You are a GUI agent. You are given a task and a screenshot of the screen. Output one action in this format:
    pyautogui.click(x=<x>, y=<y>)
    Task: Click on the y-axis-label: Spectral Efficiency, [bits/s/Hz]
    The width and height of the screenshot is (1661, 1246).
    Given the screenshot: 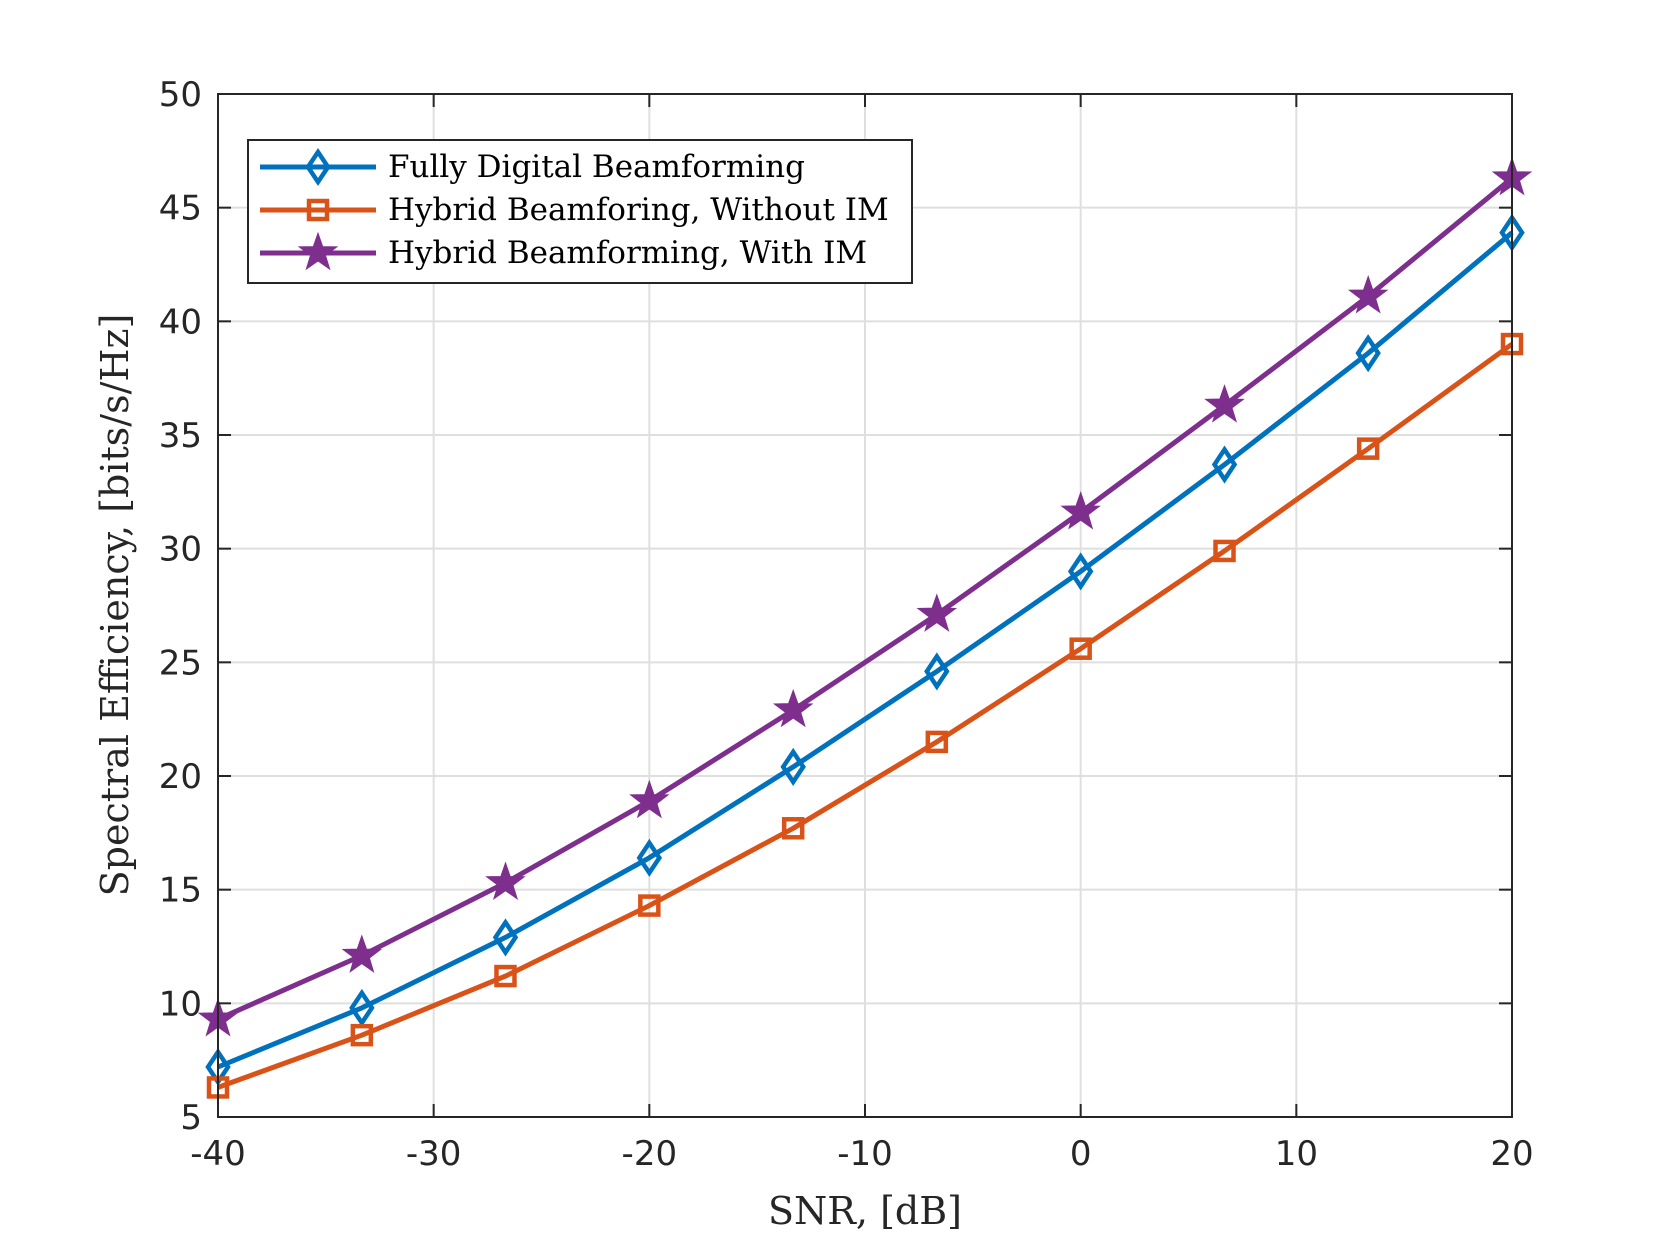 What is the action you would take?
    pyautogui.click(x=115, y=605)
    